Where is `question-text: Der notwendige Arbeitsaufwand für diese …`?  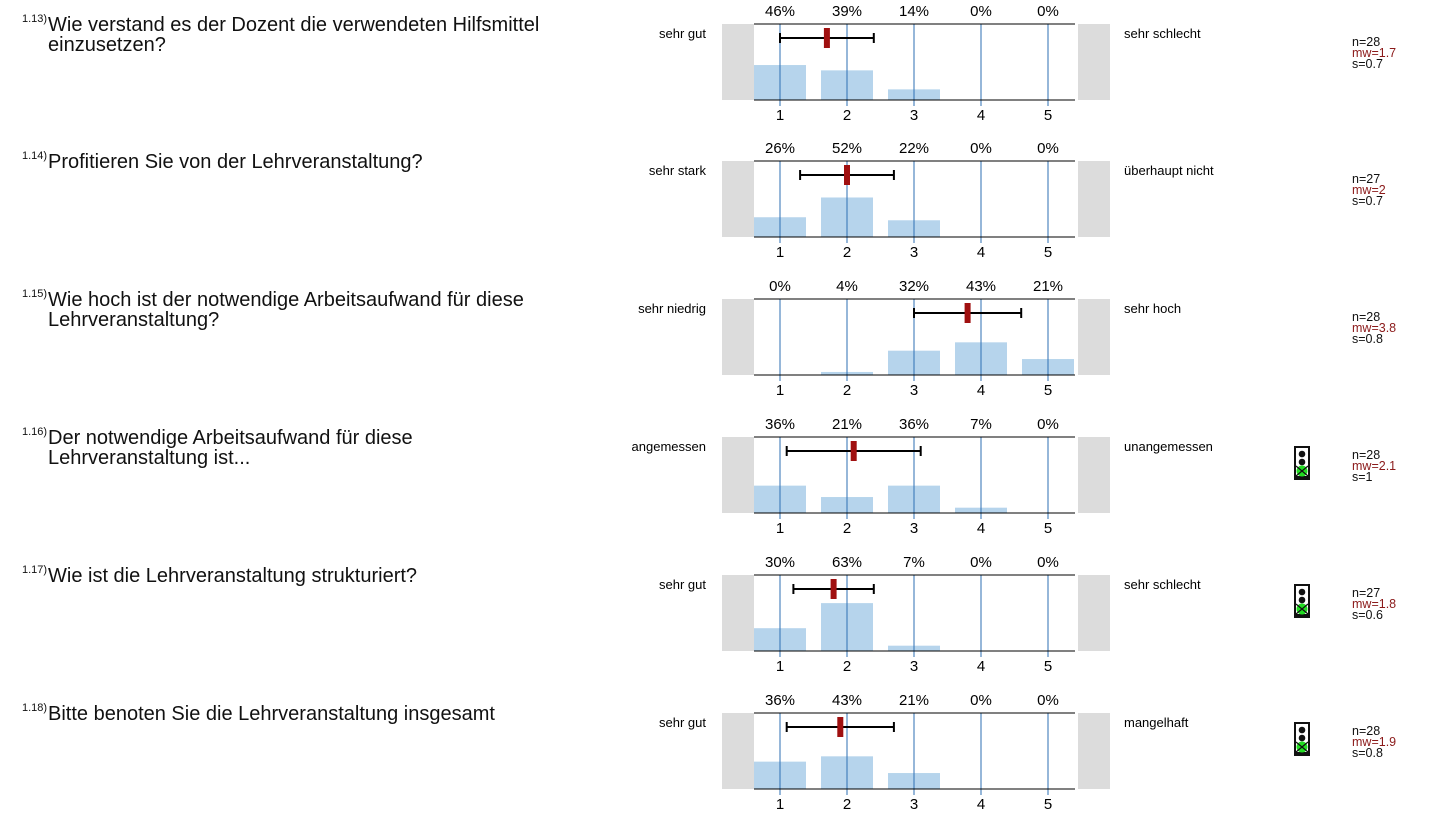 question-text: Der notwendige Arbeitsaufwand für diese … is located at coordinates (230, 448).